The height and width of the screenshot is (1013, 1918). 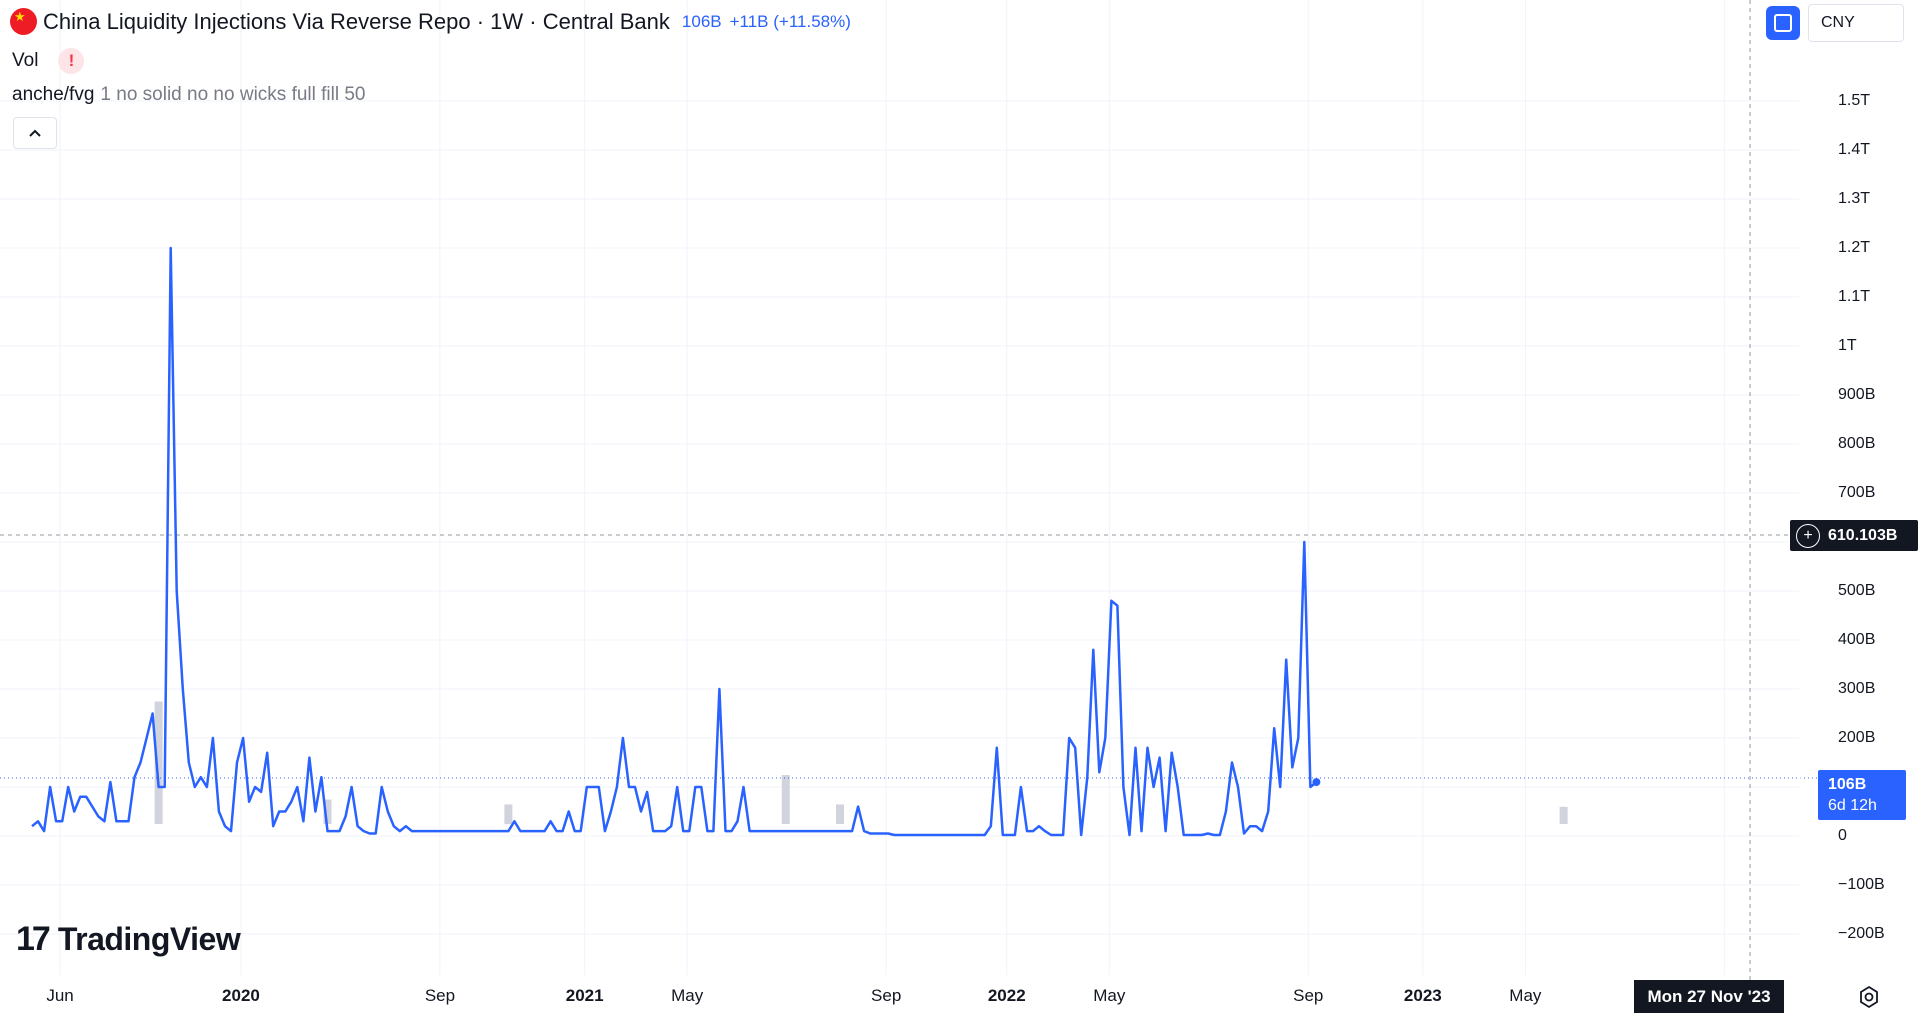 I want to click on settings-gear-glyph, so click(x=1869, y=997).